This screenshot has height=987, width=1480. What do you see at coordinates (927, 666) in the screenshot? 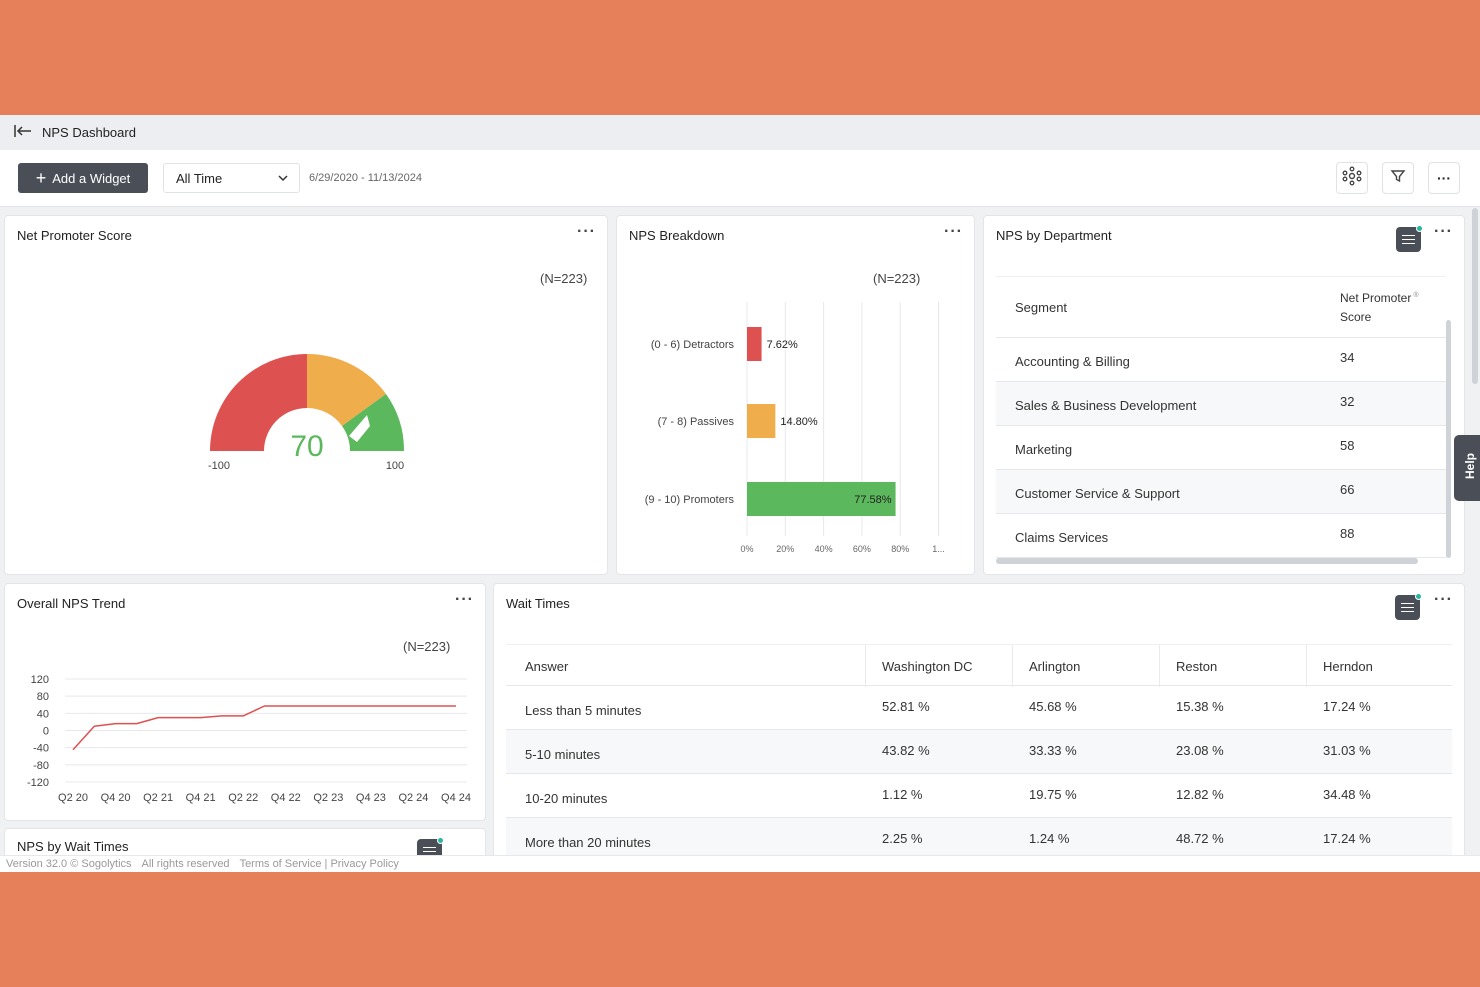
I see `column-header-washington: Washington DC` at bounding box center [927, 666].